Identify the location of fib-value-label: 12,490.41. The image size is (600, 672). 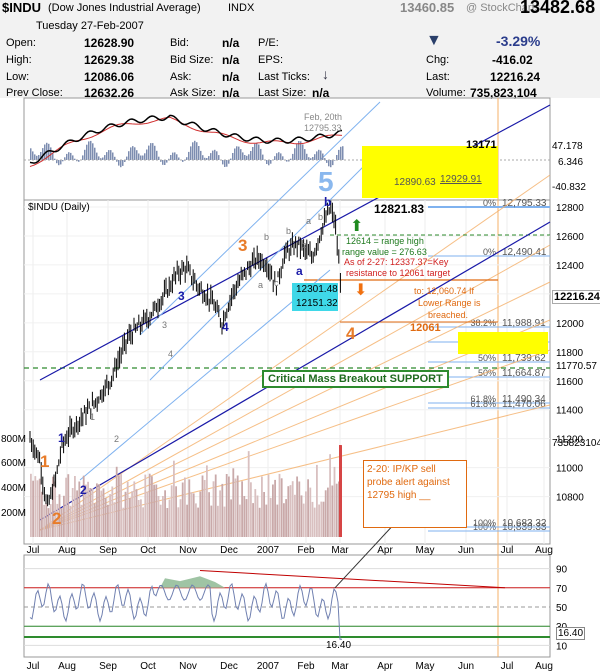
(524, 252).